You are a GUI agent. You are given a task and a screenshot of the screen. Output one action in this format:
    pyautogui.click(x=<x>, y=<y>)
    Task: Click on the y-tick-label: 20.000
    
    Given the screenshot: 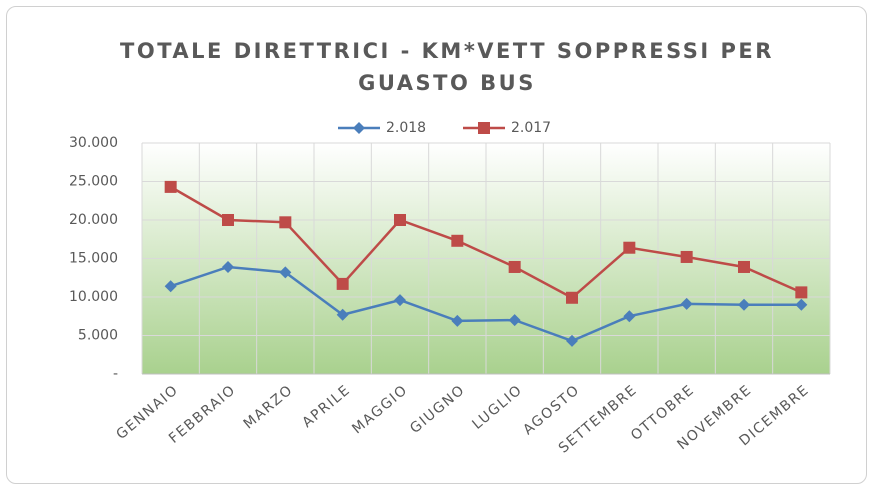 What is the action you would take?
    pyautogui.click(x=93, y=220)
    